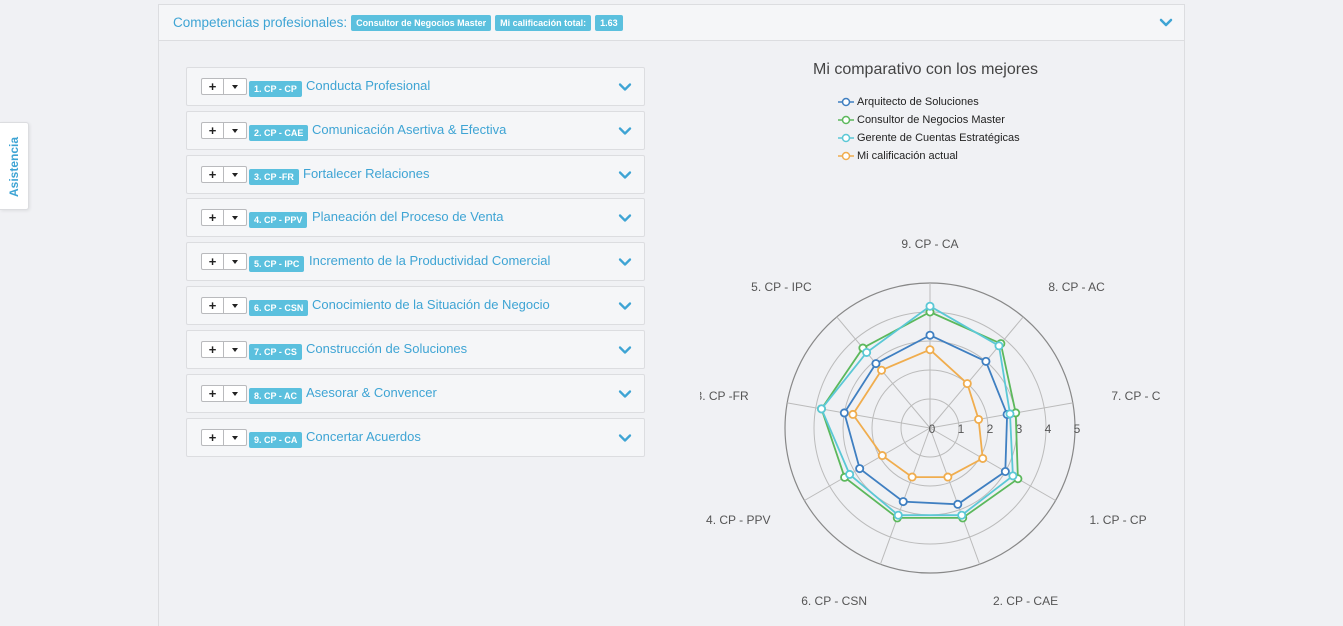 This screenshot has width=1343, height=626. Describe the element at coordinates (363, 436) in the screenshot. I see `competency-title: Concertar Acuerdos` at that location.